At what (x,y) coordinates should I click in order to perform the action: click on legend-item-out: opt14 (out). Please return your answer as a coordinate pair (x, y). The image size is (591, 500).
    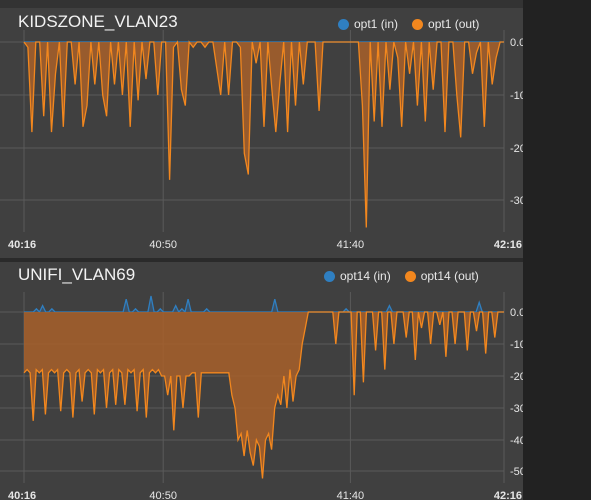
    Looking at the image, I should click on (441, 276).